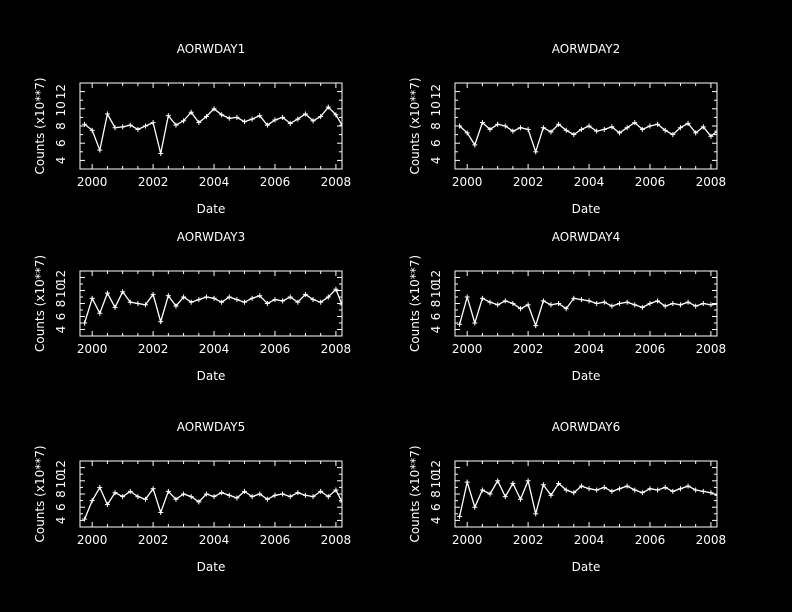  I want to click on x-tick-label: 2002, so click(528, 349).